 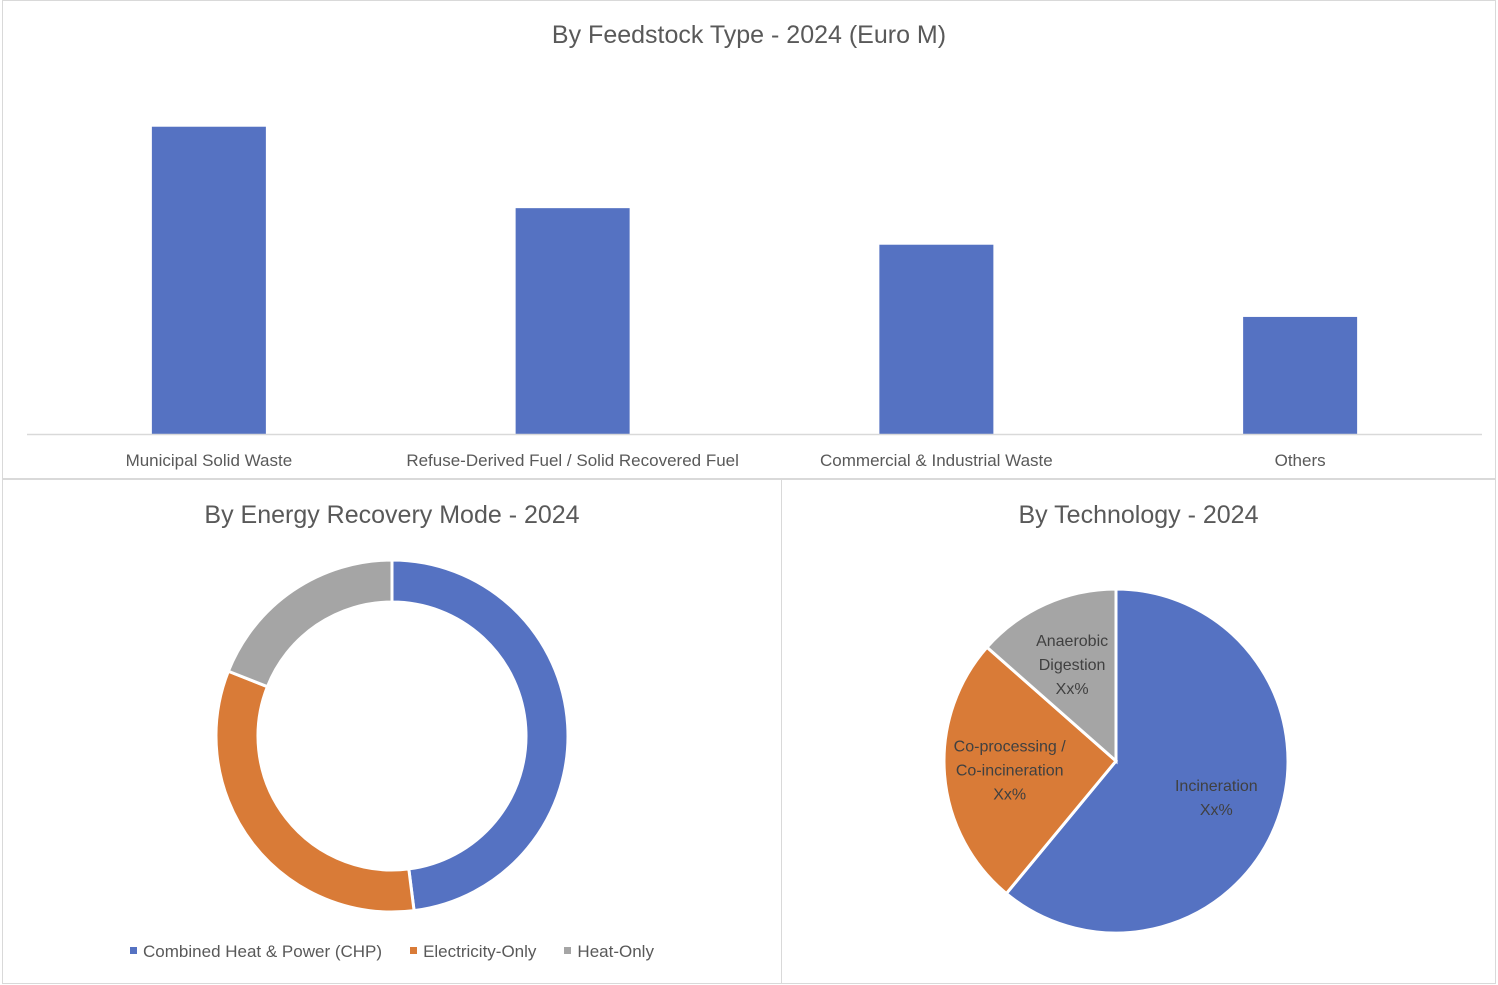 What do you see at coordinates (315, 791) in the screenshot?
I see `donut-slice-electricity-only` at bounding box center [315, 791].